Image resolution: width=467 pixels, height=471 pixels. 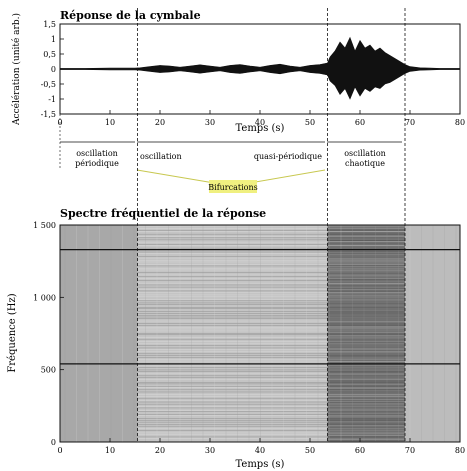 I want to click on top-y-tick-label: 0,5, so click(x=49, y=54).